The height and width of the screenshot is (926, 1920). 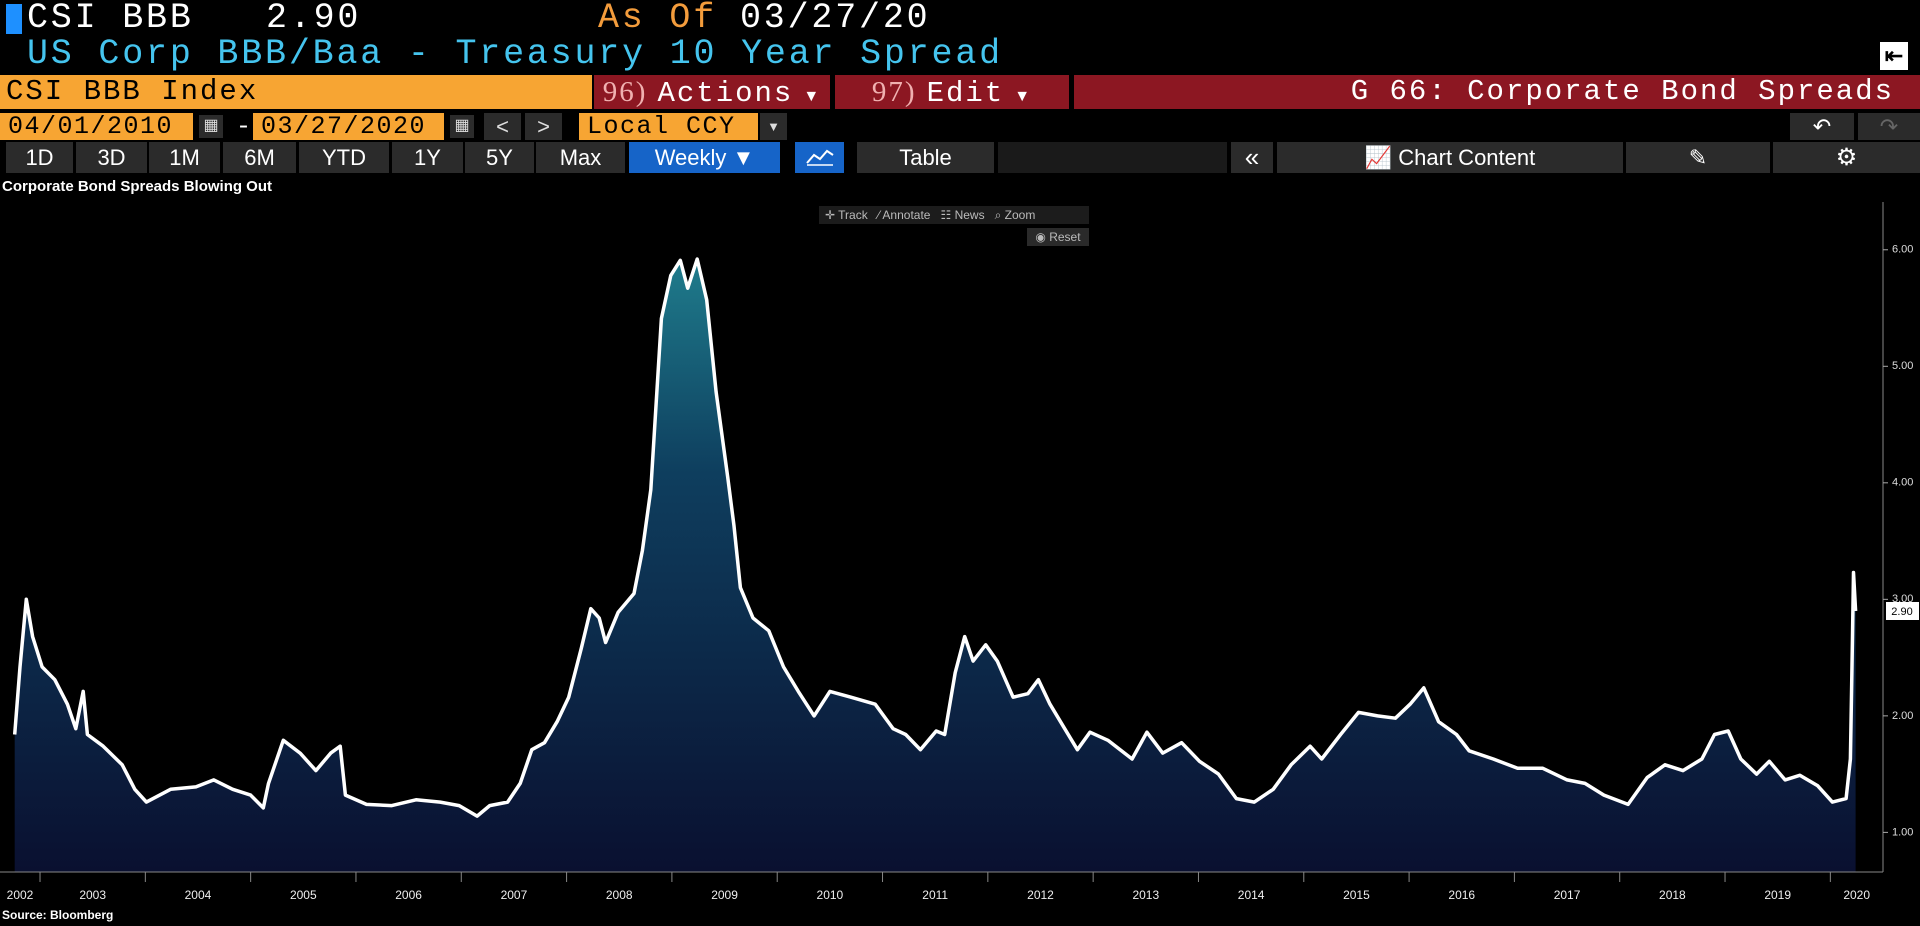 I want to click on source: Source: Bloomberg, so click(x=57, y=915).